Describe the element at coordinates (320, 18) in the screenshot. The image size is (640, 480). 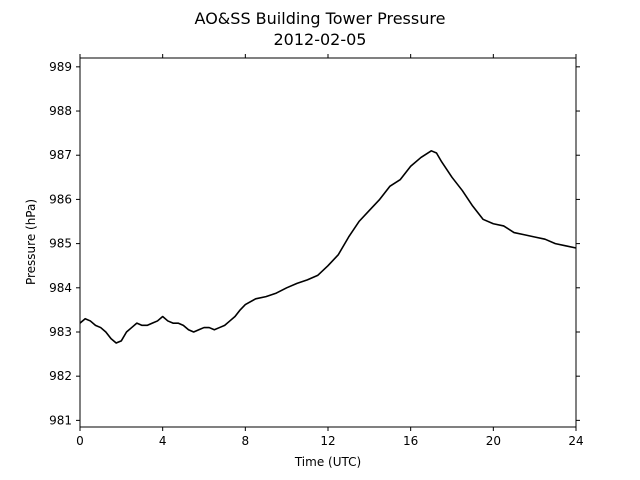
I see `chart-title: AO&SS Building Tower Pressure` at that location.